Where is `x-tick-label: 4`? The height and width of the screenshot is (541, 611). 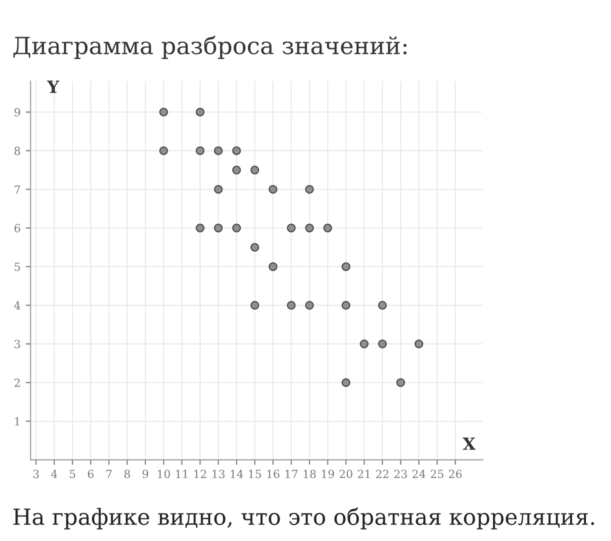 x-tick-label: 4 is located at coordinates (54, 474).